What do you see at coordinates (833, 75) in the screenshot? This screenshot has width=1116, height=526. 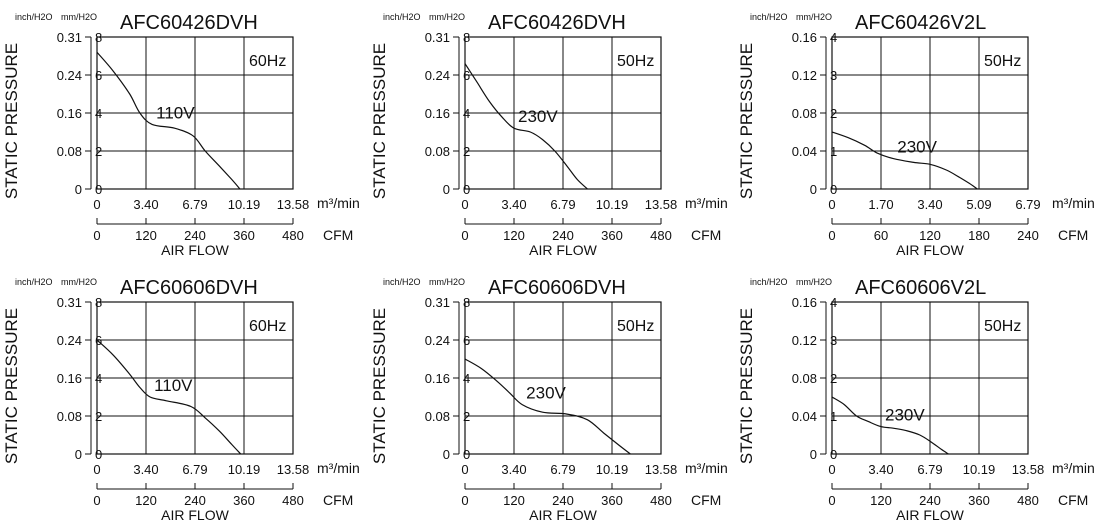 I see `y-tick-label-mm: 3` at bounding box center [833, 75].